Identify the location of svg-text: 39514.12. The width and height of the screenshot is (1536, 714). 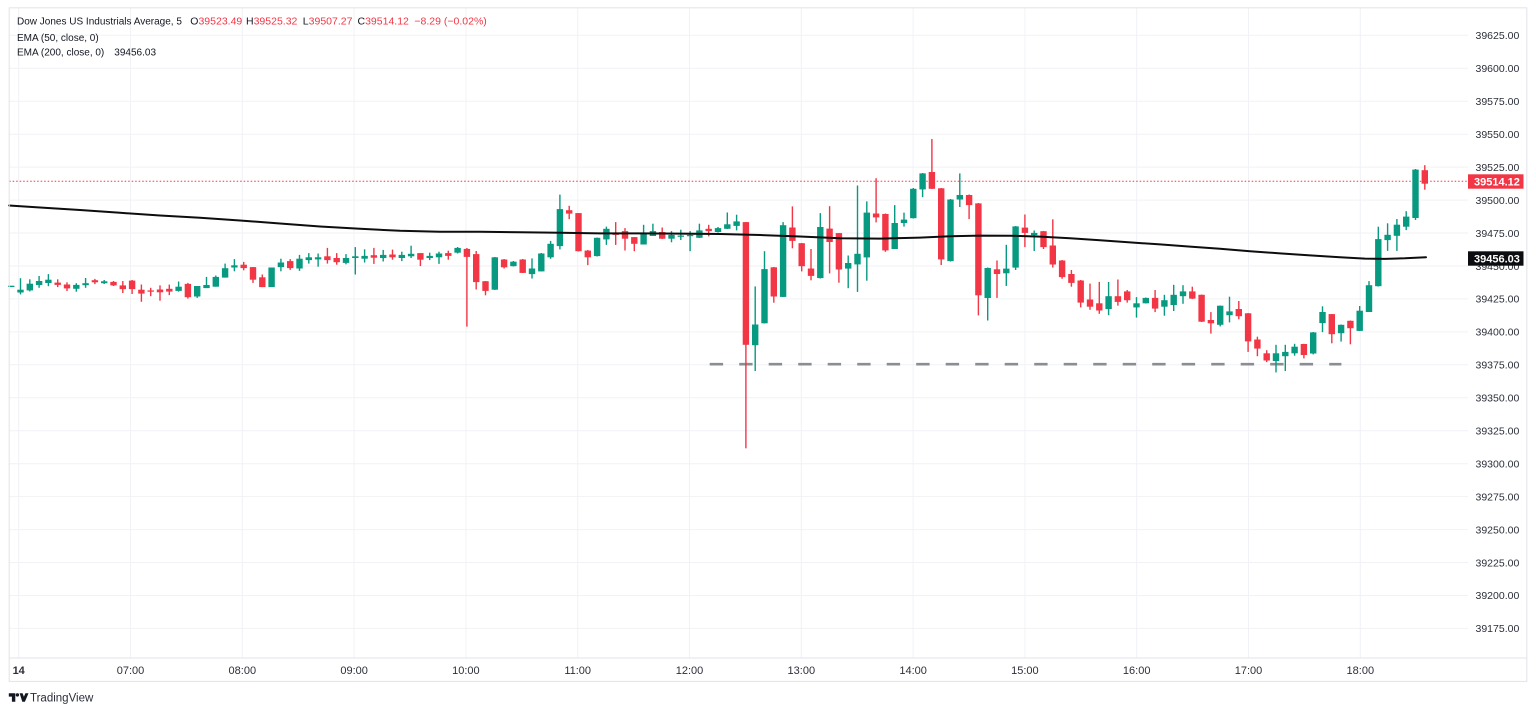
(1497, 183).